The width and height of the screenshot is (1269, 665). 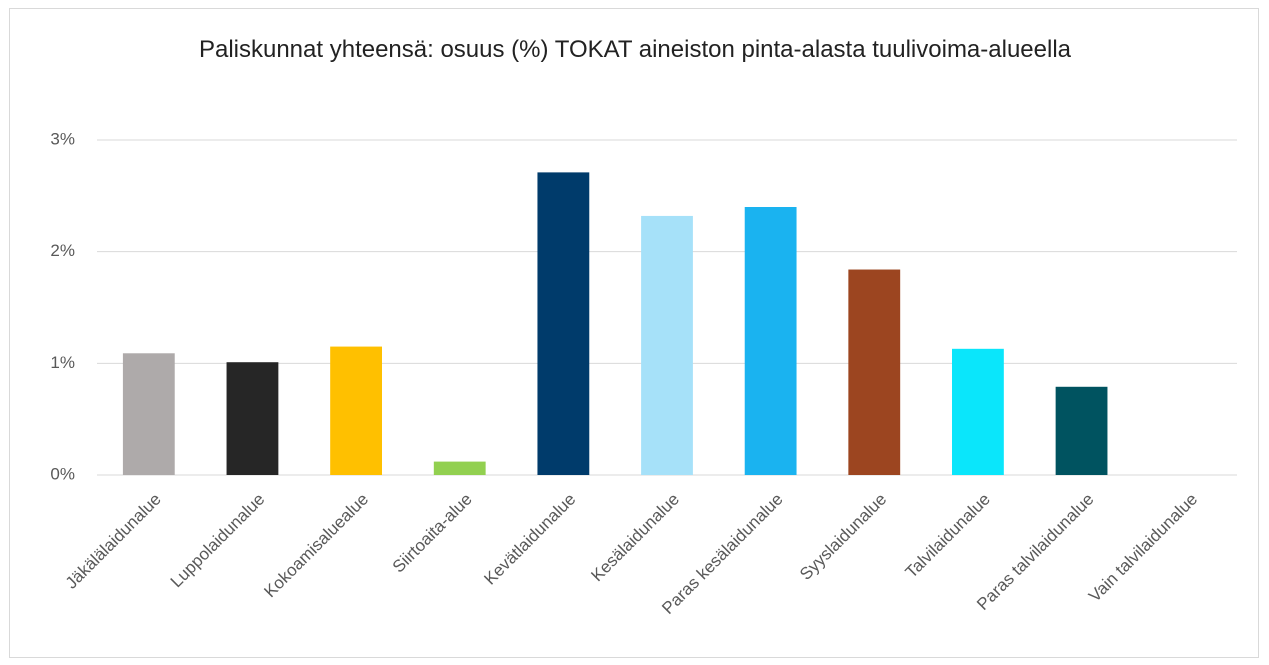 What do you see at coordinates (113, 541) in the screenshot?
I see `x-tick-label: Jäkälälaidunalue` at bounding box center [113, 541].